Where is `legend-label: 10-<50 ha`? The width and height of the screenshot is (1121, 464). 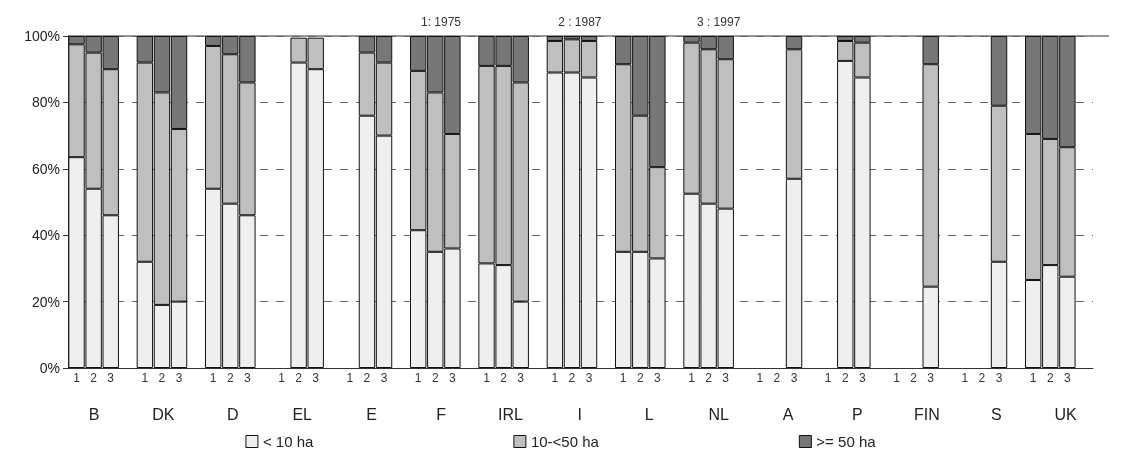
legend-label: 10-<50 ha is located at coordinates (565, 441).